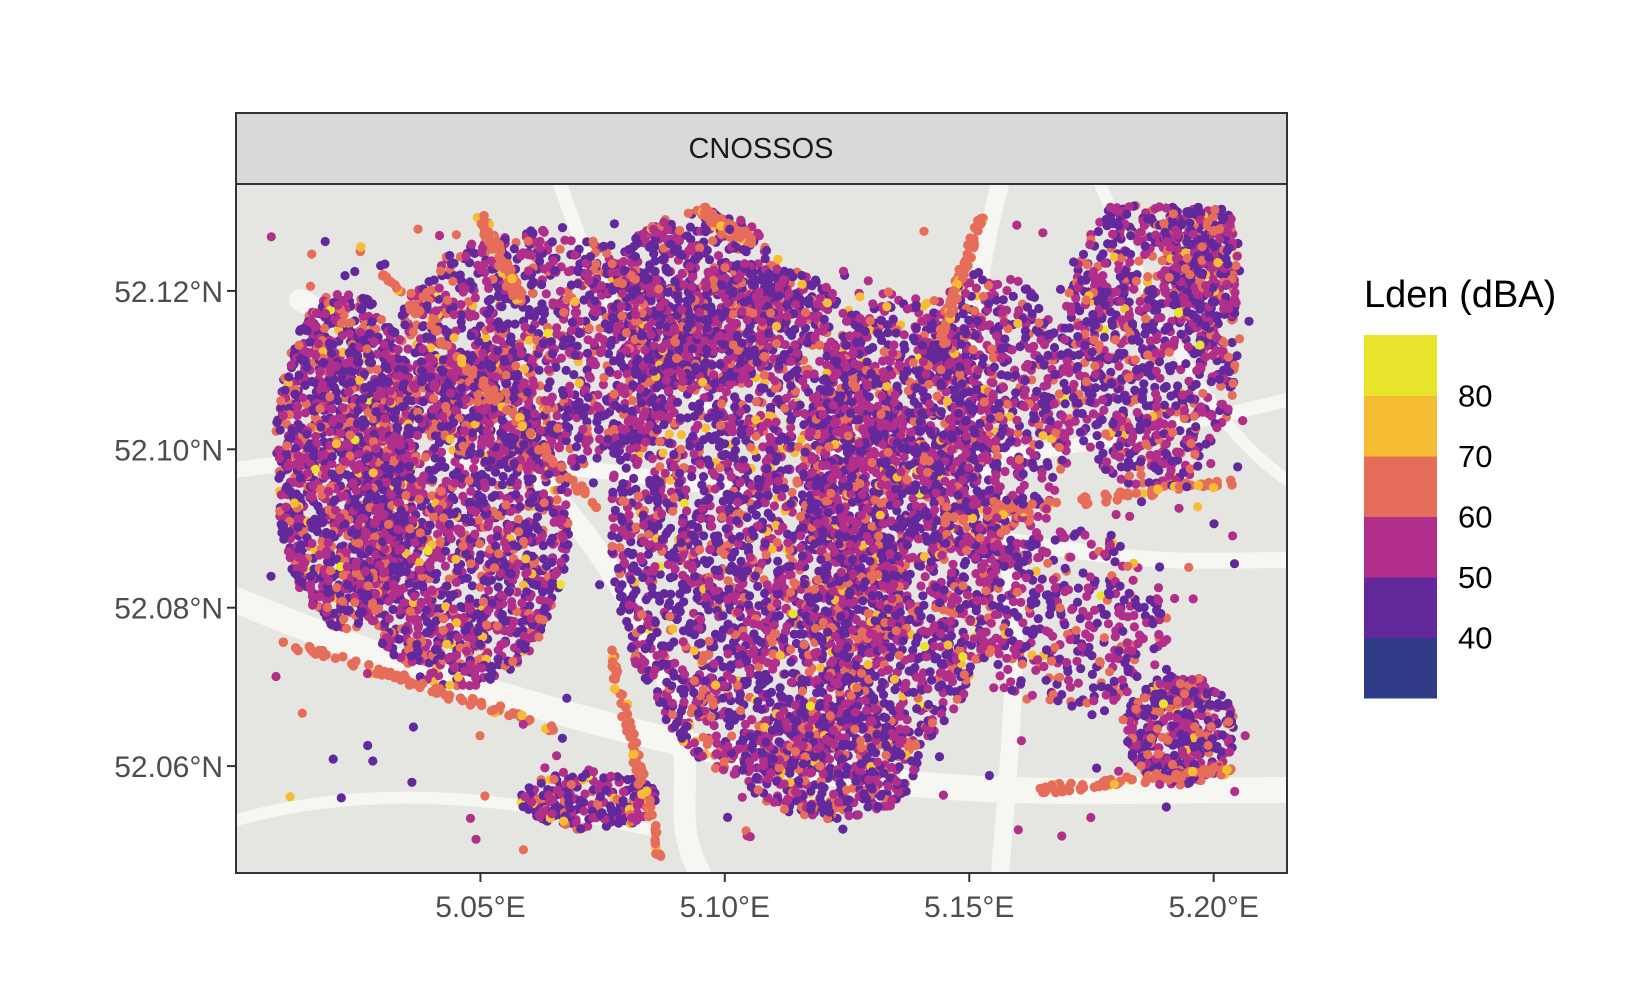 The width and height of the screenshot is (1646, 988). Describe the element at coordinates (761, 148) in the screenshot. I see `facet-strip` at that location.